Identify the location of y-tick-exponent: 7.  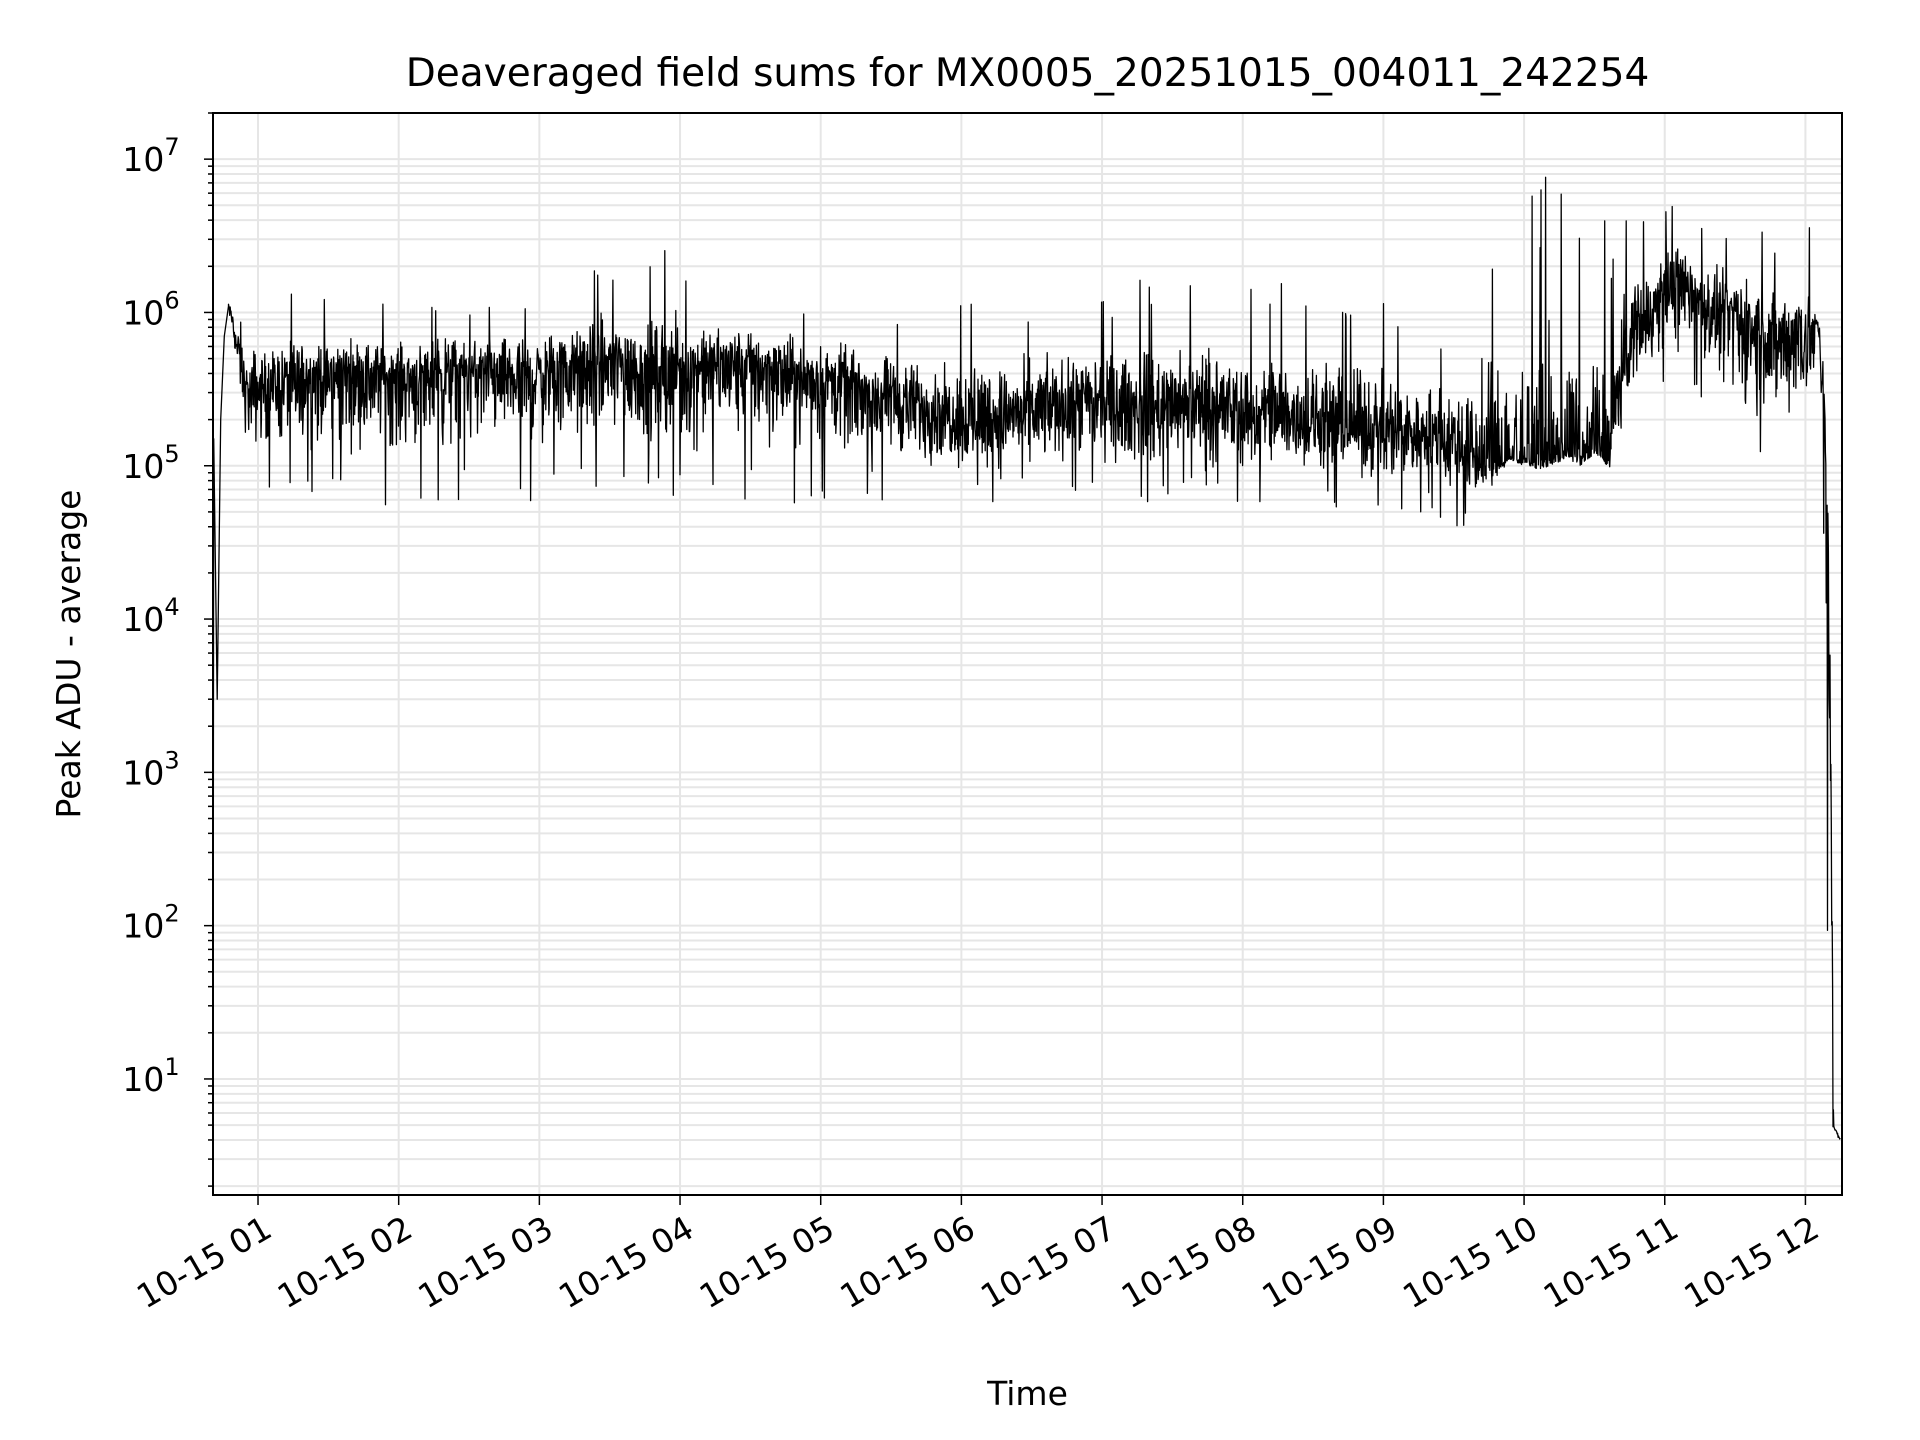
(171, 147).